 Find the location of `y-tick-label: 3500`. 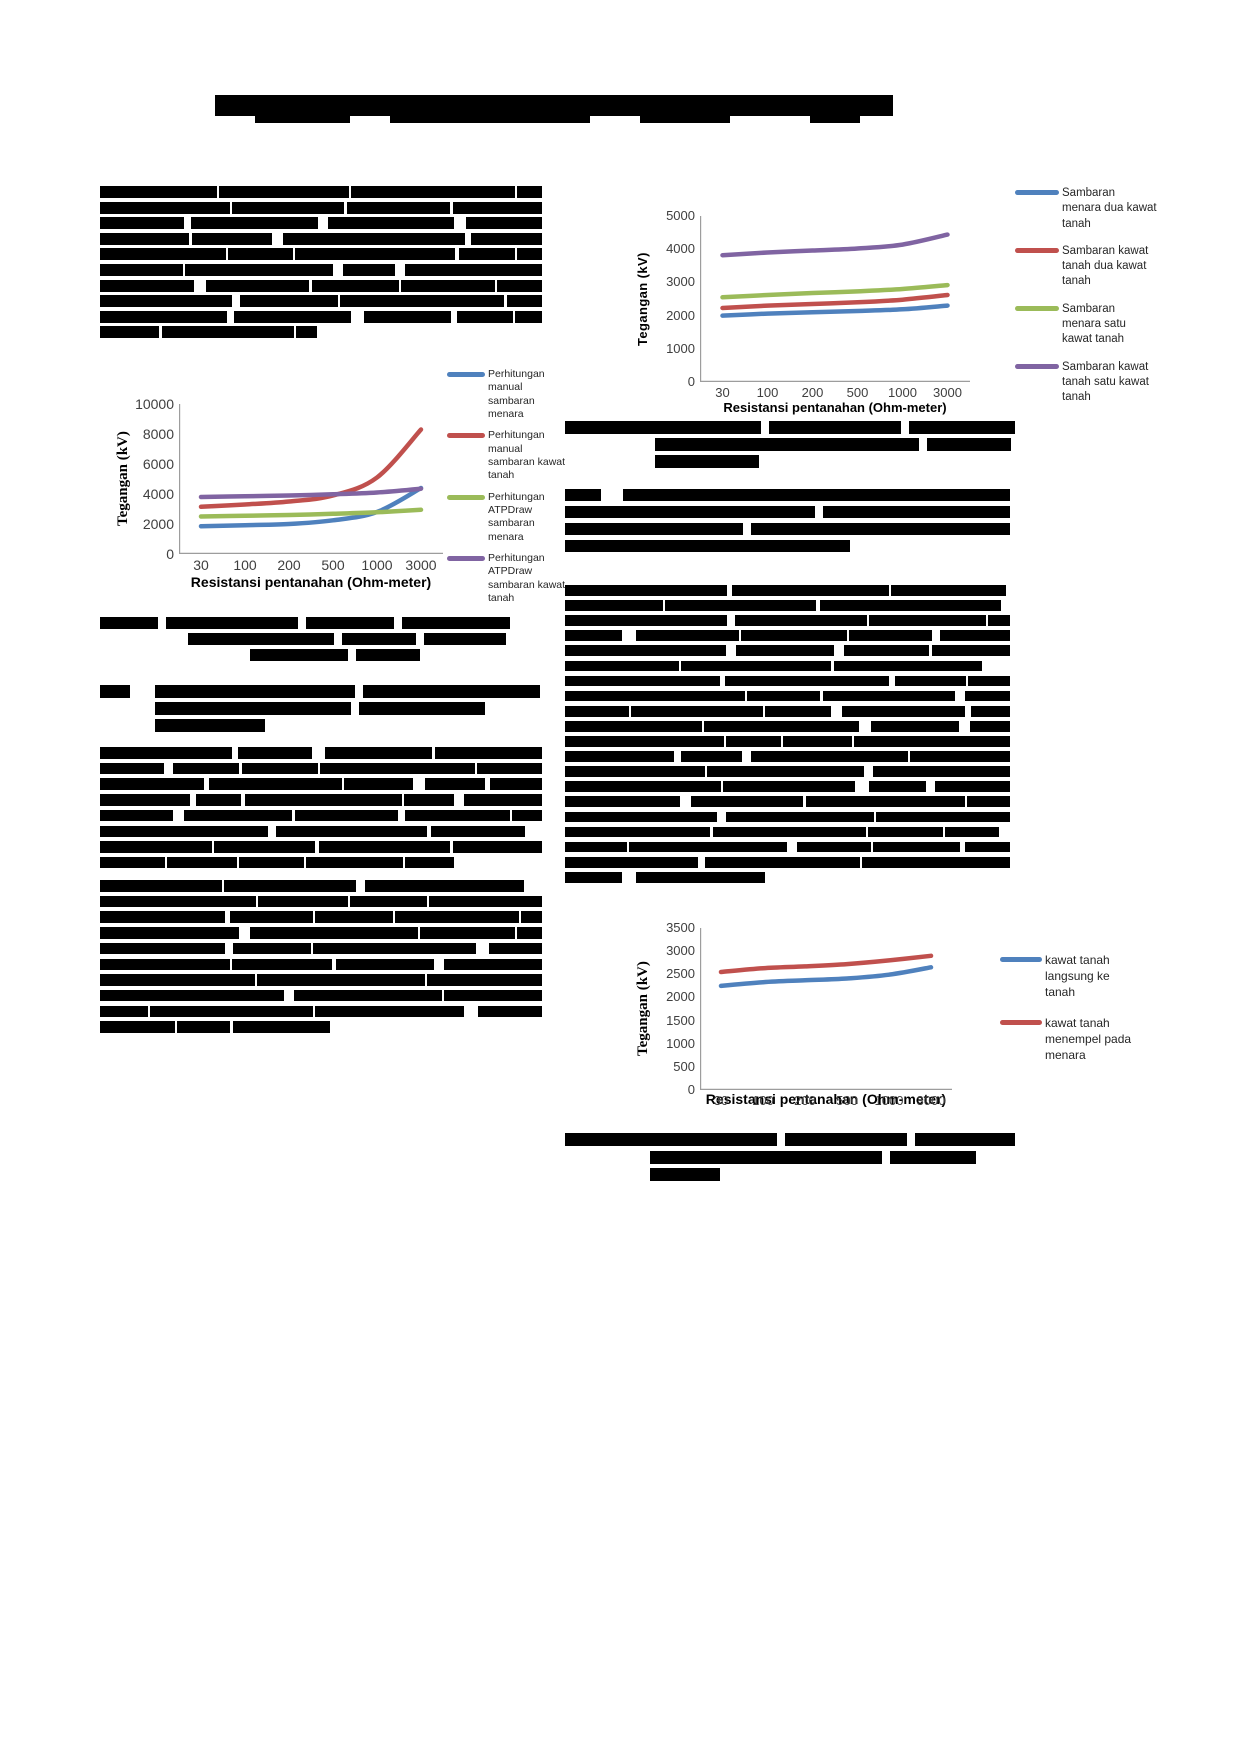

y-tick-label: 3500 is located at coordinates (680, 927).